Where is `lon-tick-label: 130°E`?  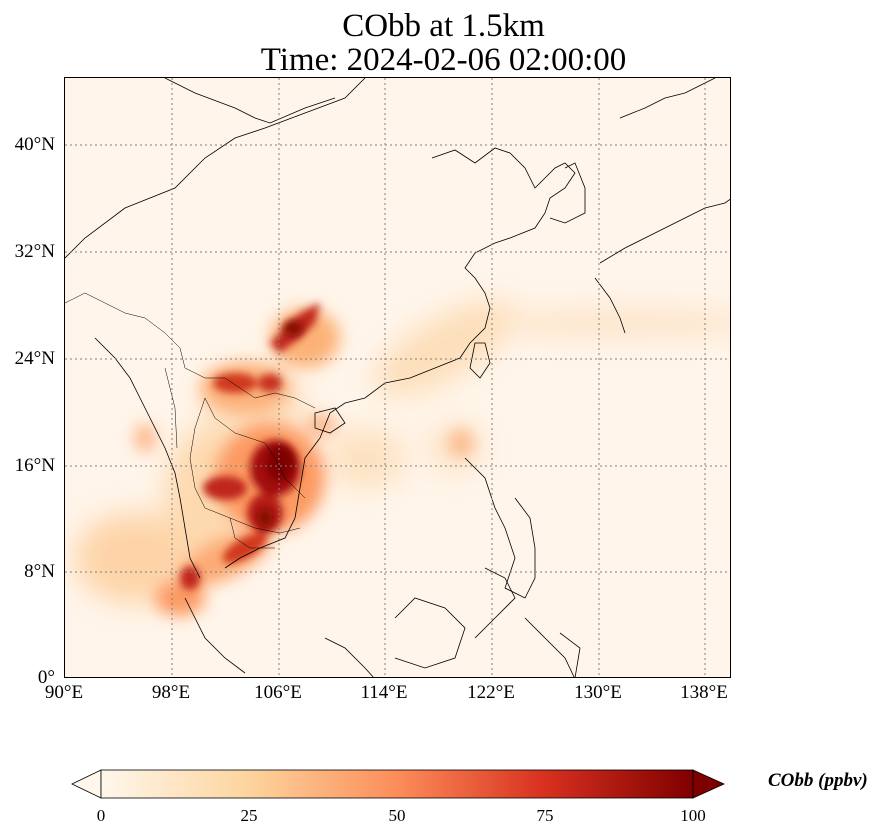 lon-tick-label: 130°E is located at coordinates (598, 692).